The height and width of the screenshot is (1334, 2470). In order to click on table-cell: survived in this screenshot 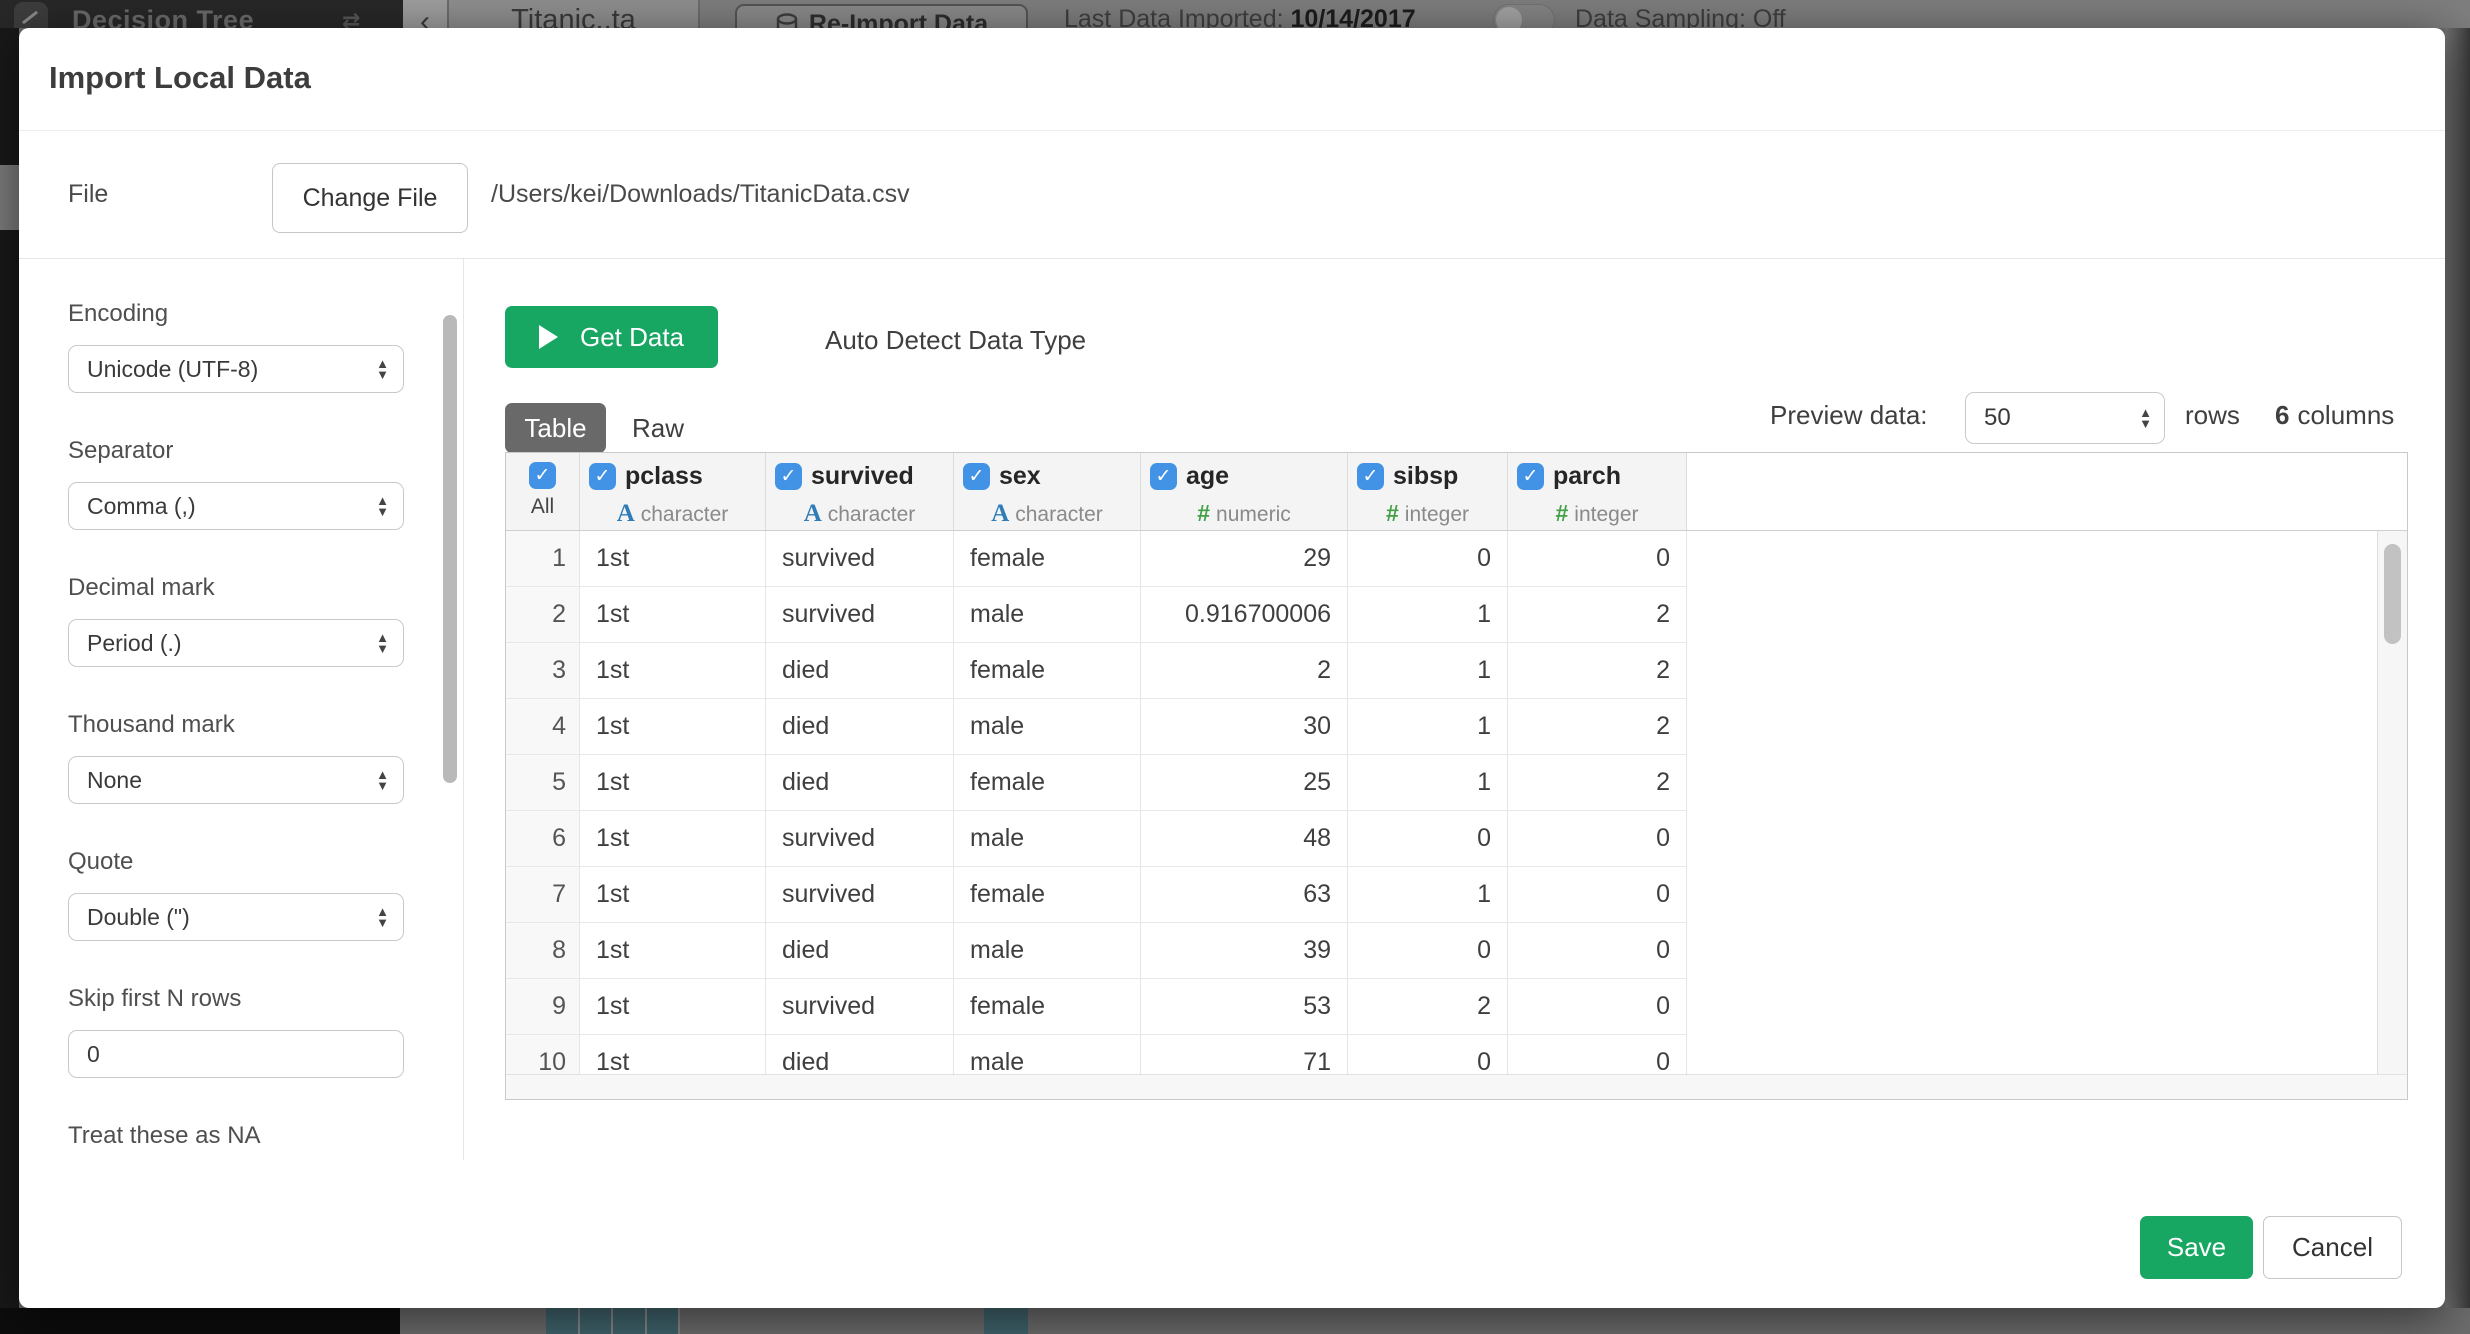, I will do `click(860, 1007)`.